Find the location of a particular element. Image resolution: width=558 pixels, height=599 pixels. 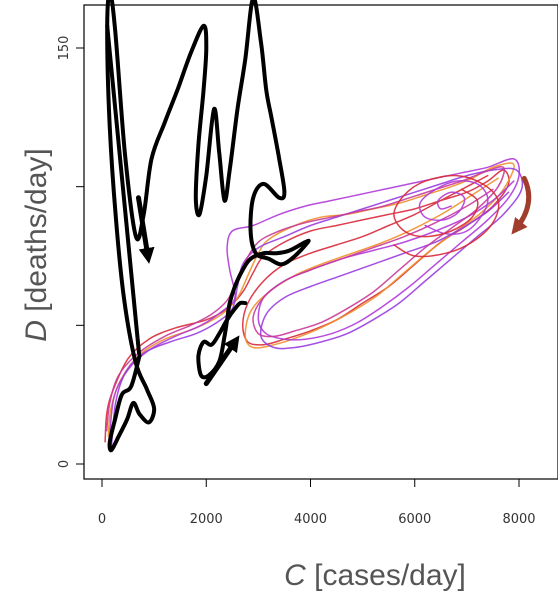

y-axis-title: D [deaths/day] is located at coordinates (36, 244).